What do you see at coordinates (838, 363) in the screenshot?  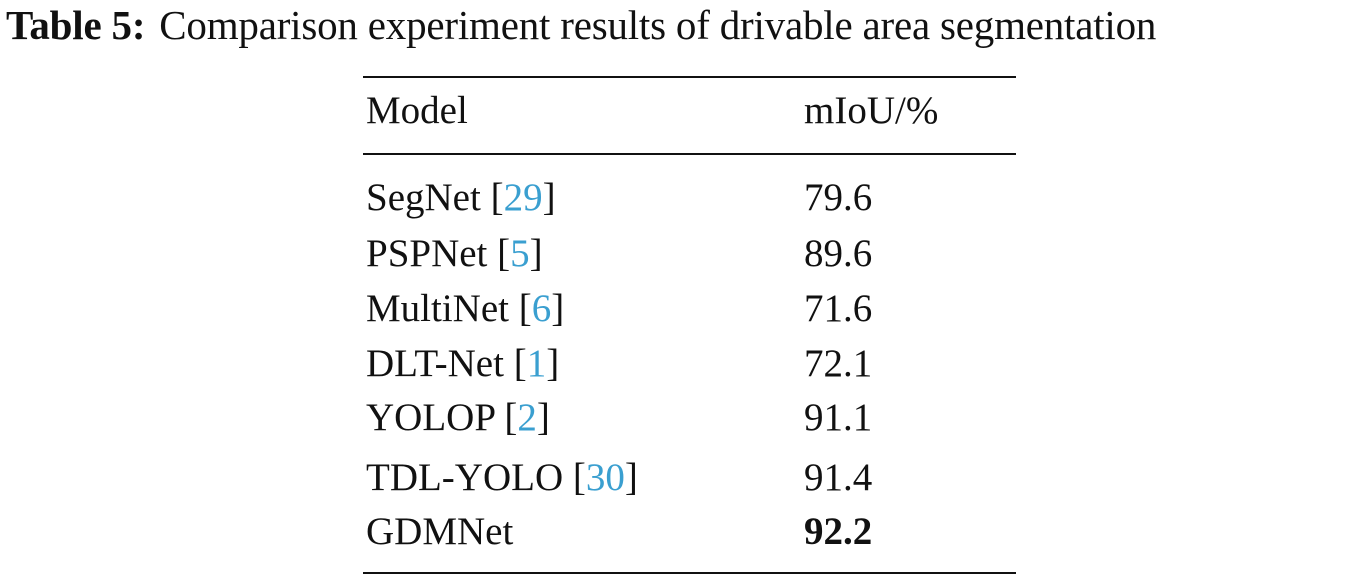 I see `table-cell-miou: 72.1` at bounding box center [838, 363].